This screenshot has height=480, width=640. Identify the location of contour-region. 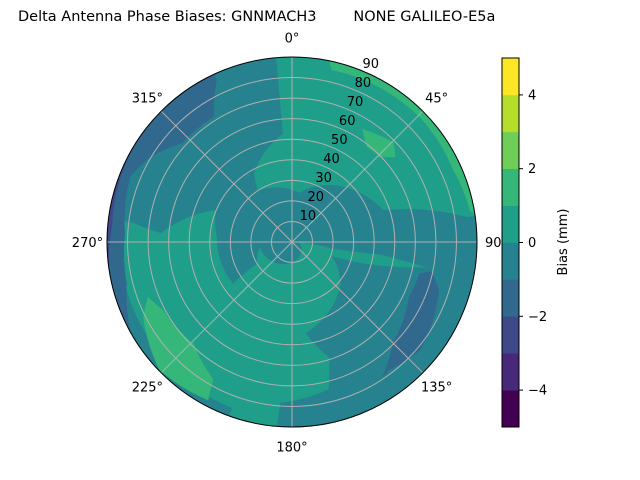
(178, 348).